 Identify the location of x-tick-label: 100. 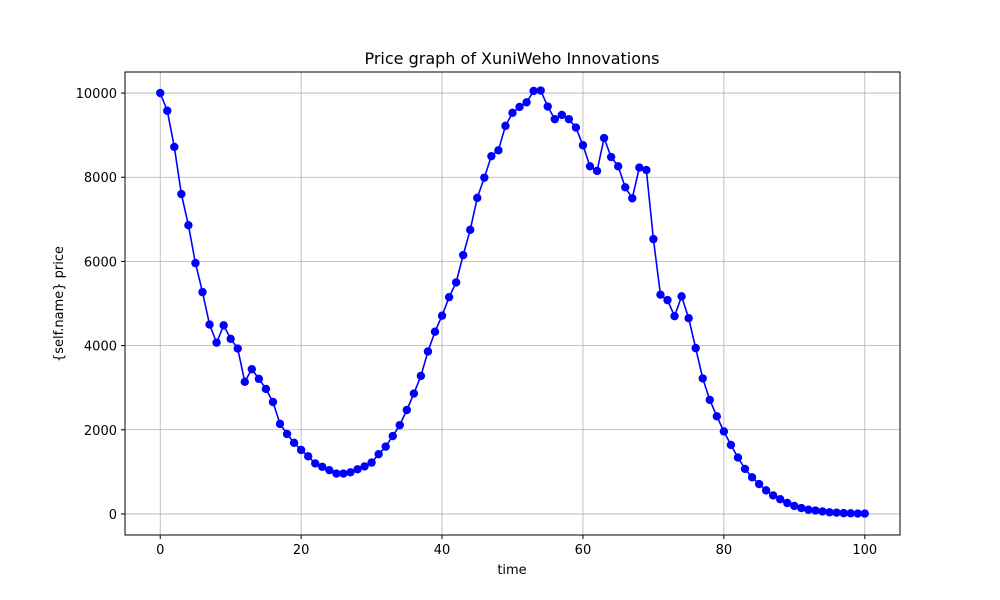
(864, 550).